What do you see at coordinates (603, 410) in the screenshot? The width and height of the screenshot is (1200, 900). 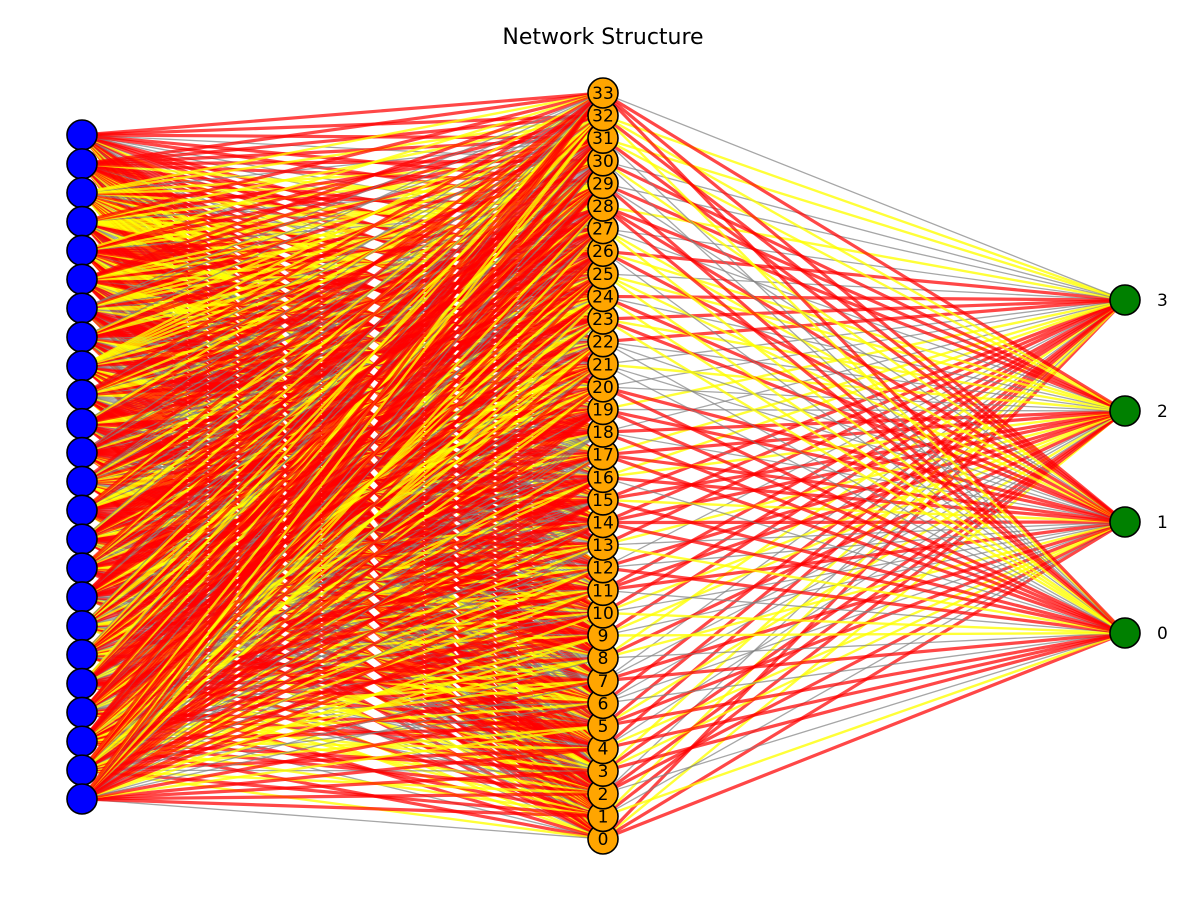 I see `hidden-node-label: 19` at bounding box center [603, 410].